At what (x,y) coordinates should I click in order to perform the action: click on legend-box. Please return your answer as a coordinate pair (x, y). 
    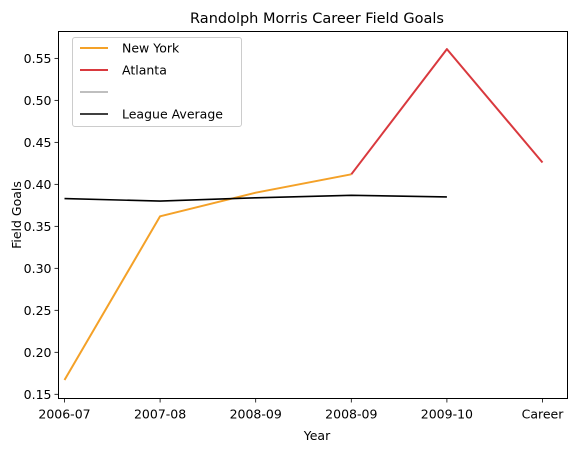
    Looking at the image, I should click on (157, 82).